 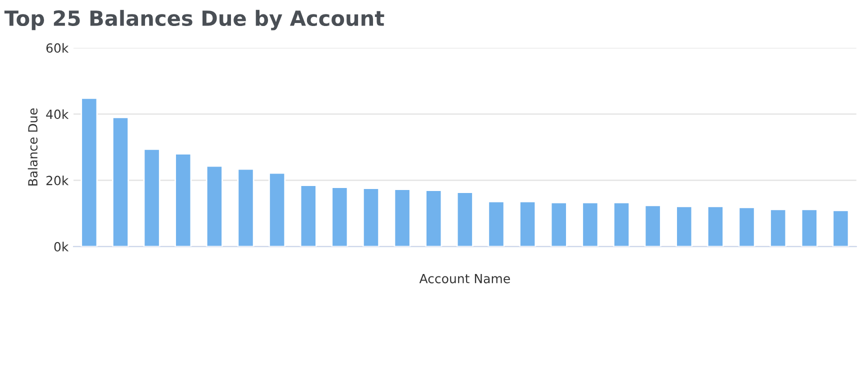 I want to click on y-tick-label: 40k, so click(x=57, y=114).